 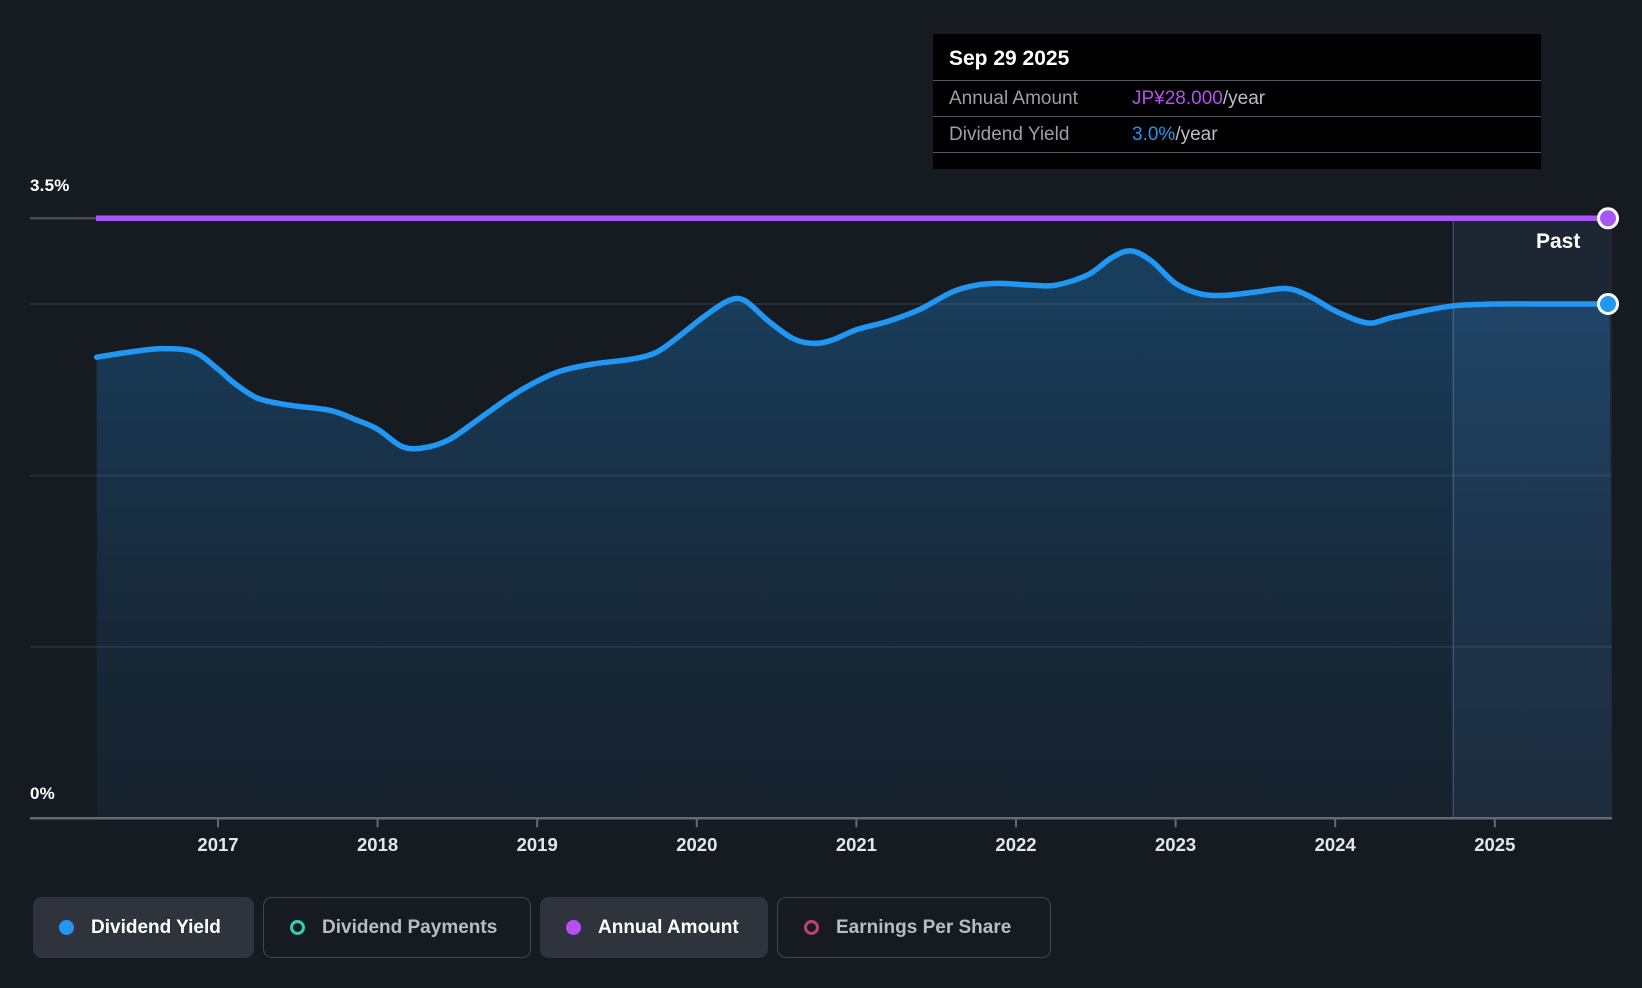 I want to click on legend-label: Annual Amount, so click(x=668, y=927).